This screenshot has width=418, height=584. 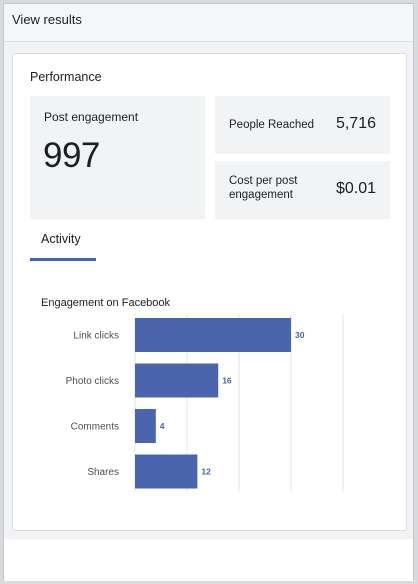 I want to click on panel-footer, so click(x=208, y=560).